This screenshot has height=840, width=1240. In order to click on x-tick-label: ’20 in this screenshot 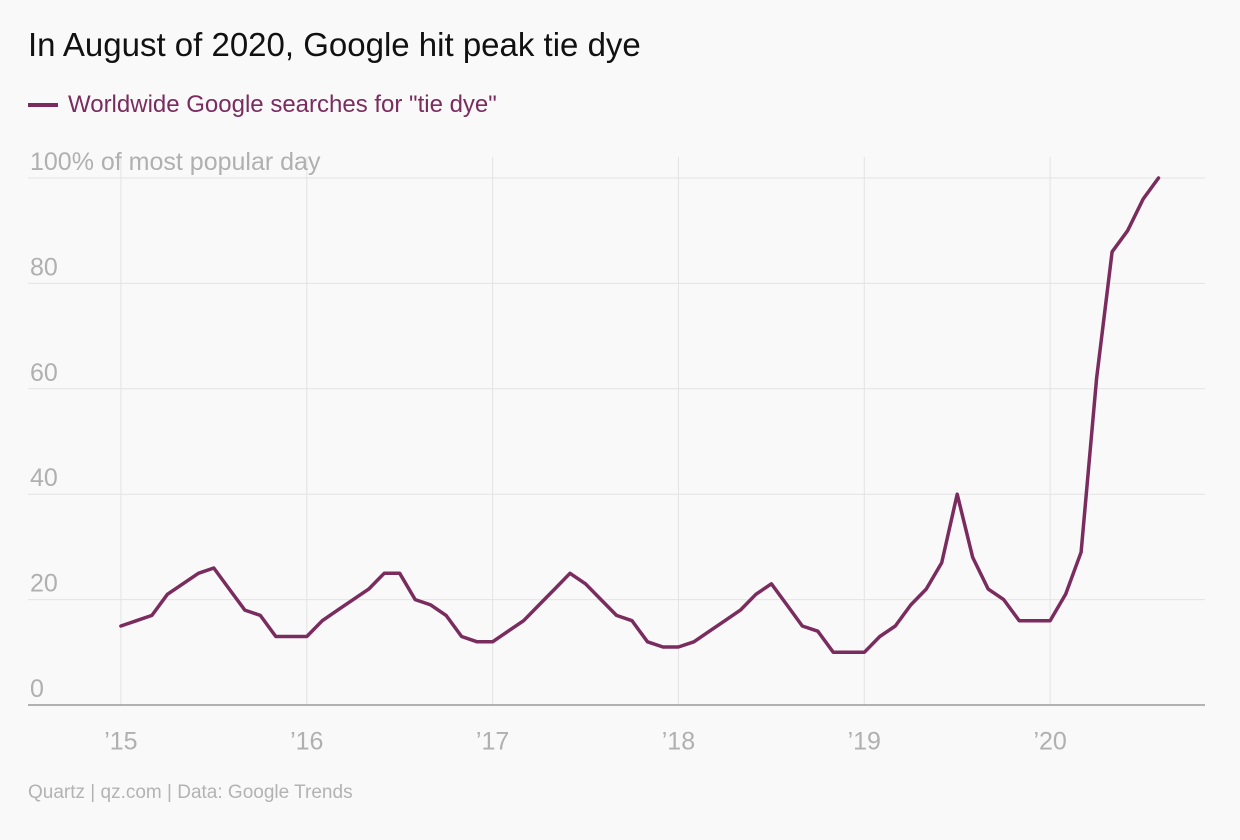, I will do `click(1049, 742)`.